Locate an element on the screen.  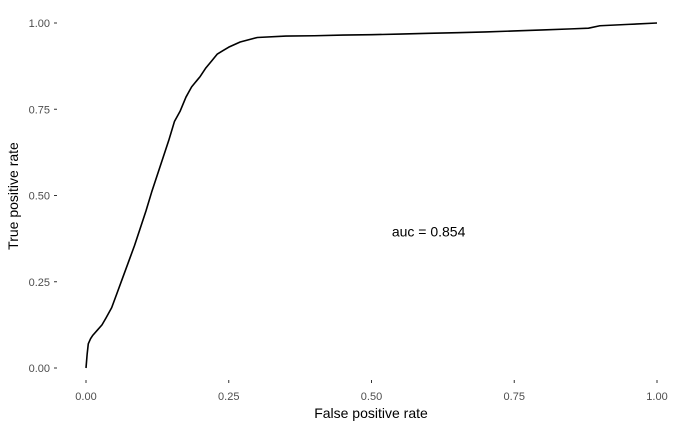
auc-annotation: auc = 0.854 is located at coordinates (429, 232).